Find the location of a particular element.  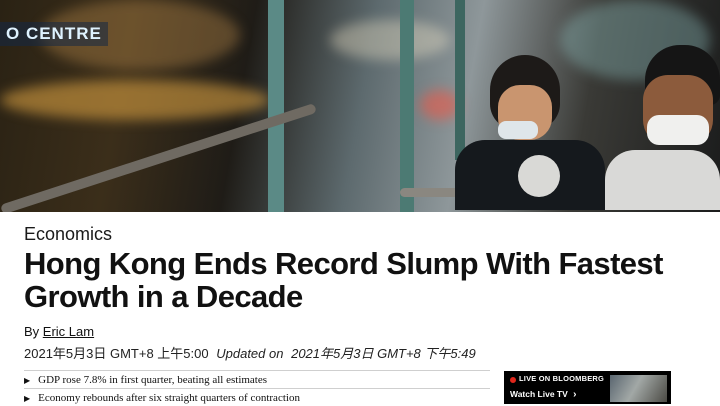

passenger-woman is located at coordinates (525, 132).